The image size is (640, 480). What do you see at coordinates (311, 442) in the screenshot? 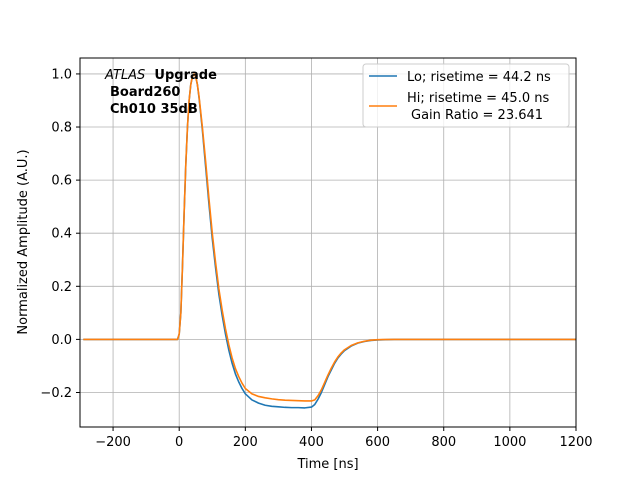
I see `x-tick-label: 400` at bounding box center [311, 442].